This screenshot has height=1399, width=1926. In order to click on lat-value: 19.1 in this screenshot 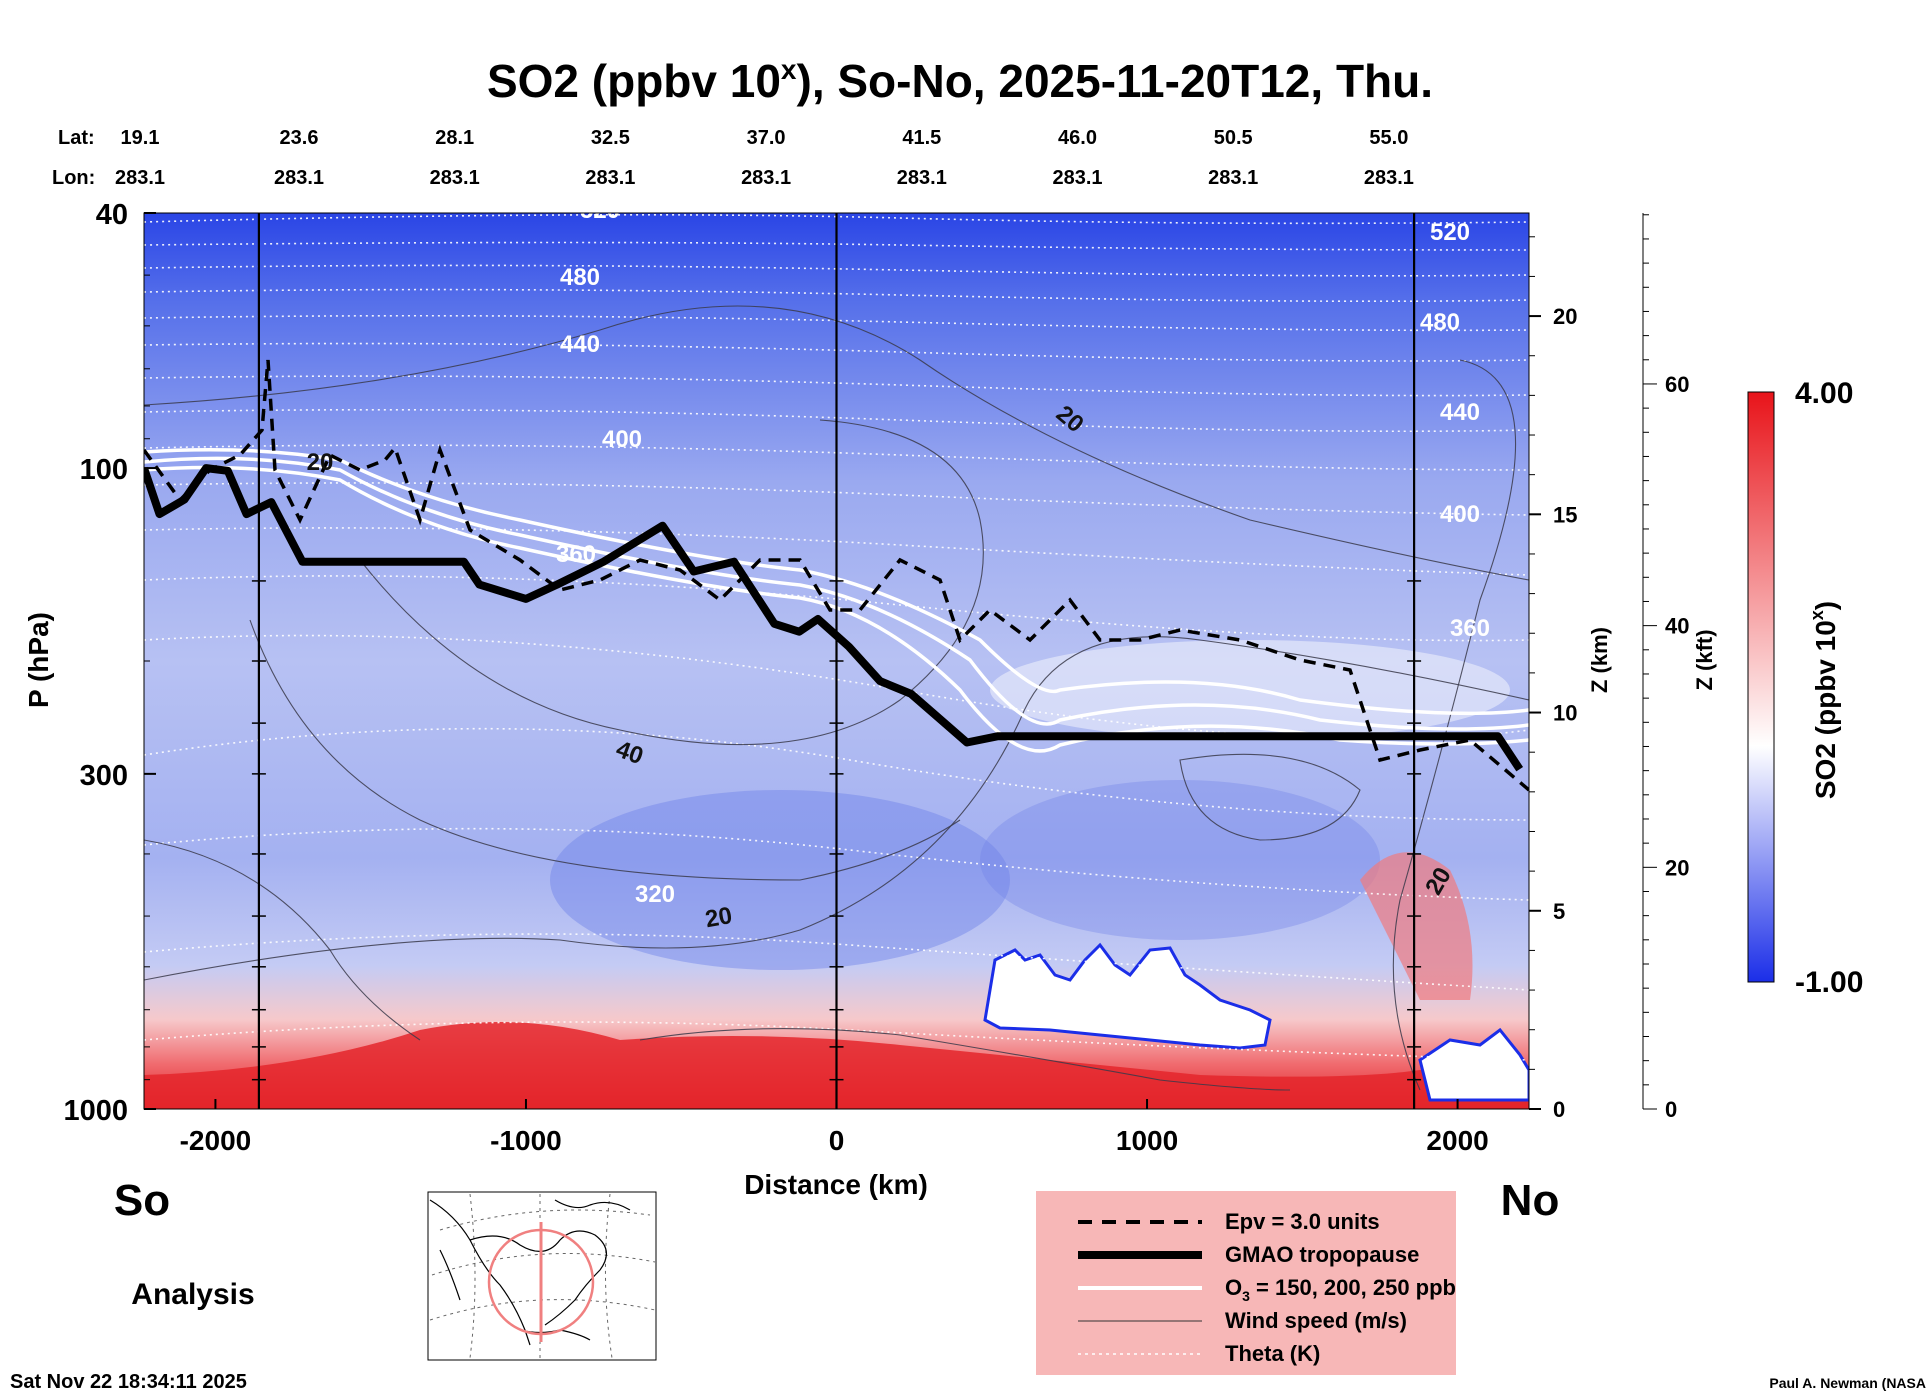, I will do `click(140, 138)`.